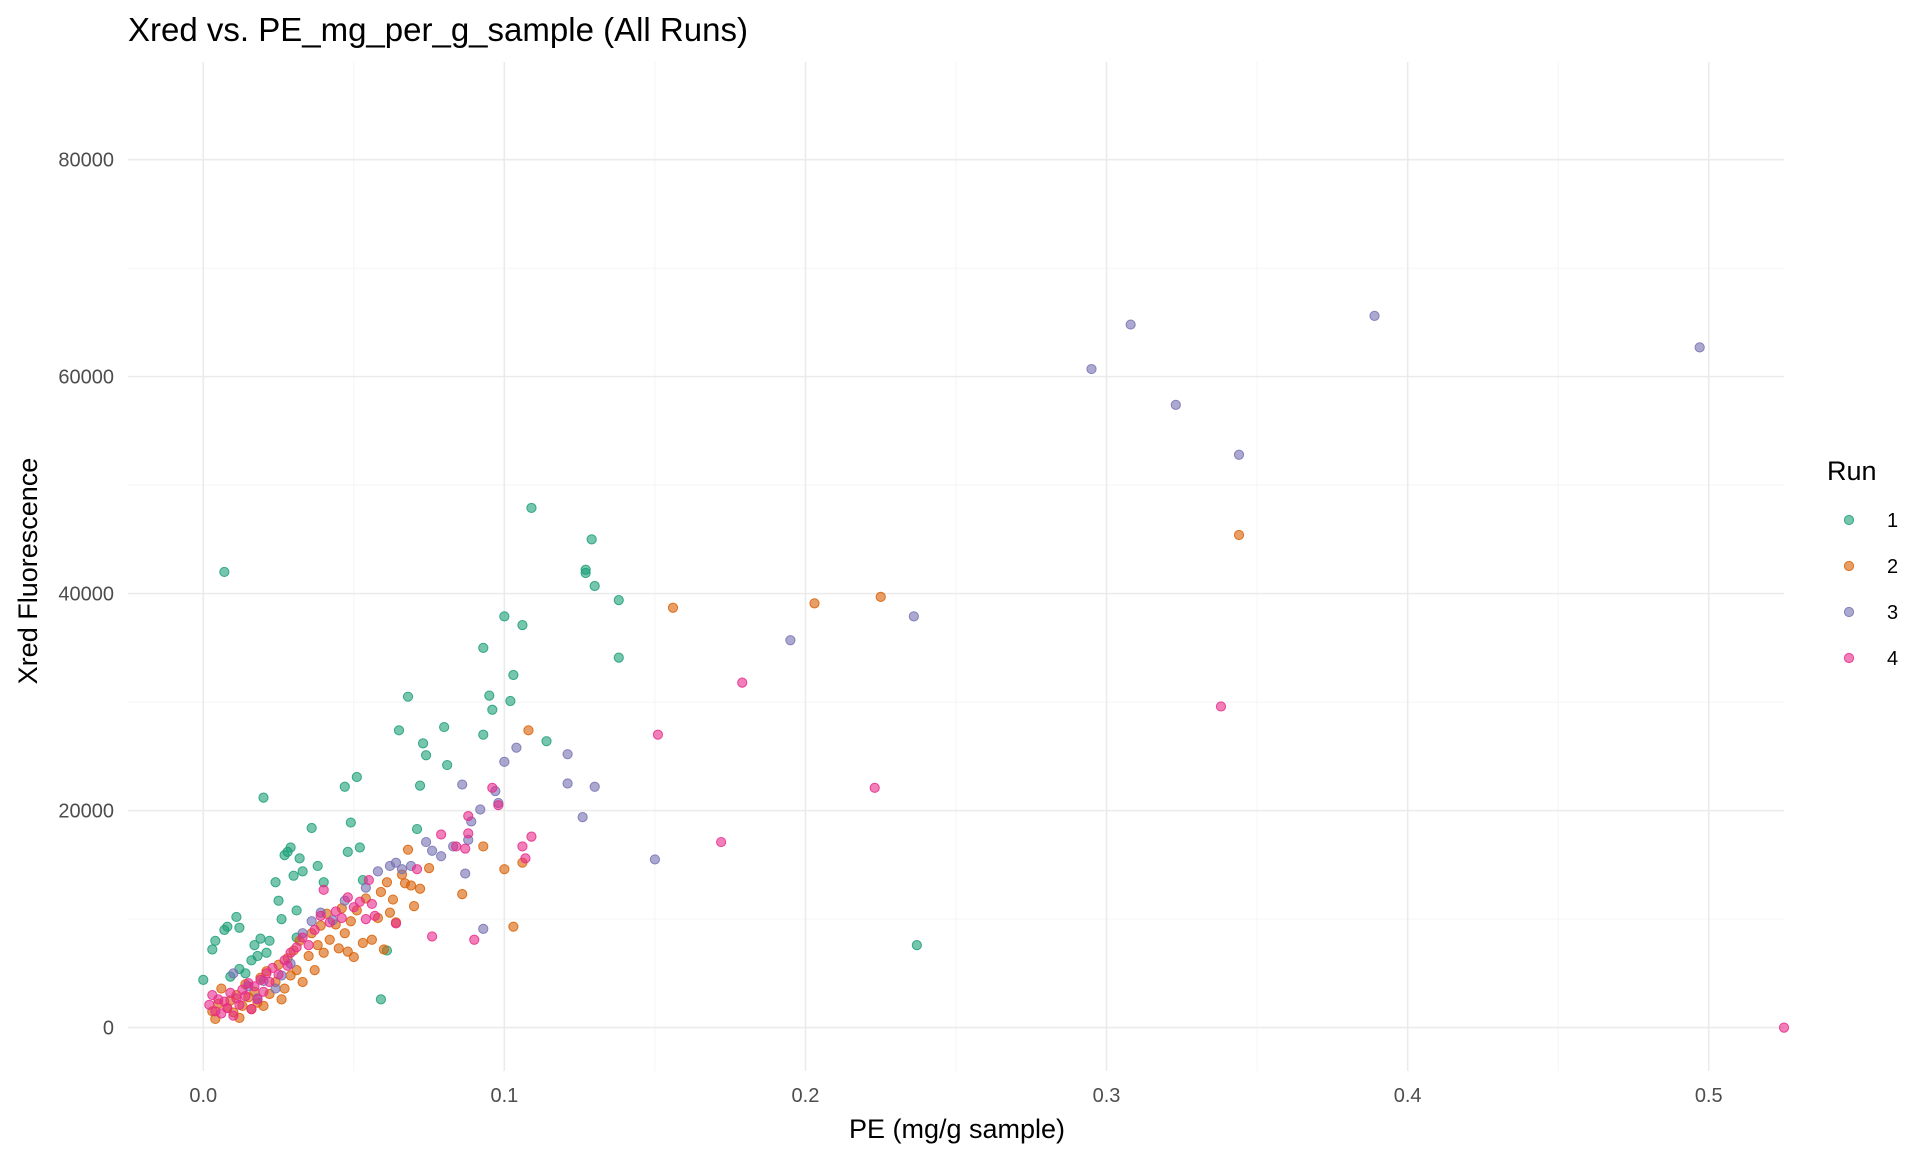  I want to click on x-axis-title: PE (mg/g sample), so click(957, 1129).